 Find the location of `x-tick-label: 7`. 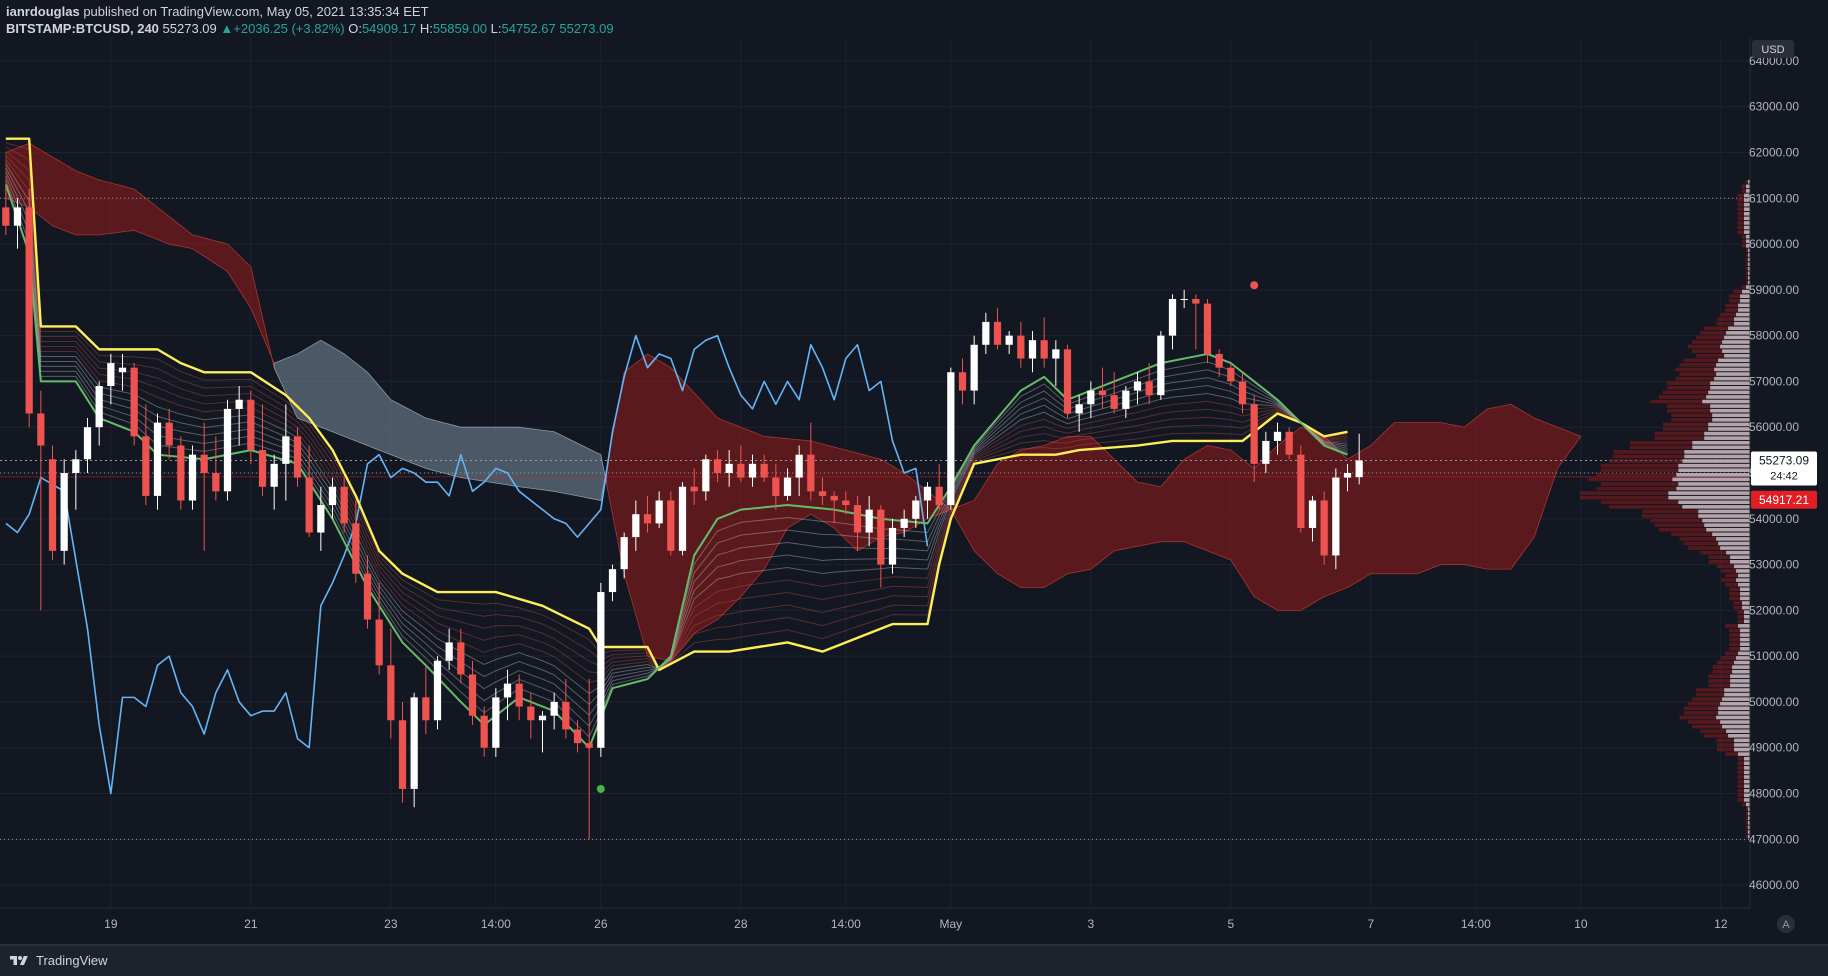

x-tick-label: 7 is located at coordinates (1370, 924).